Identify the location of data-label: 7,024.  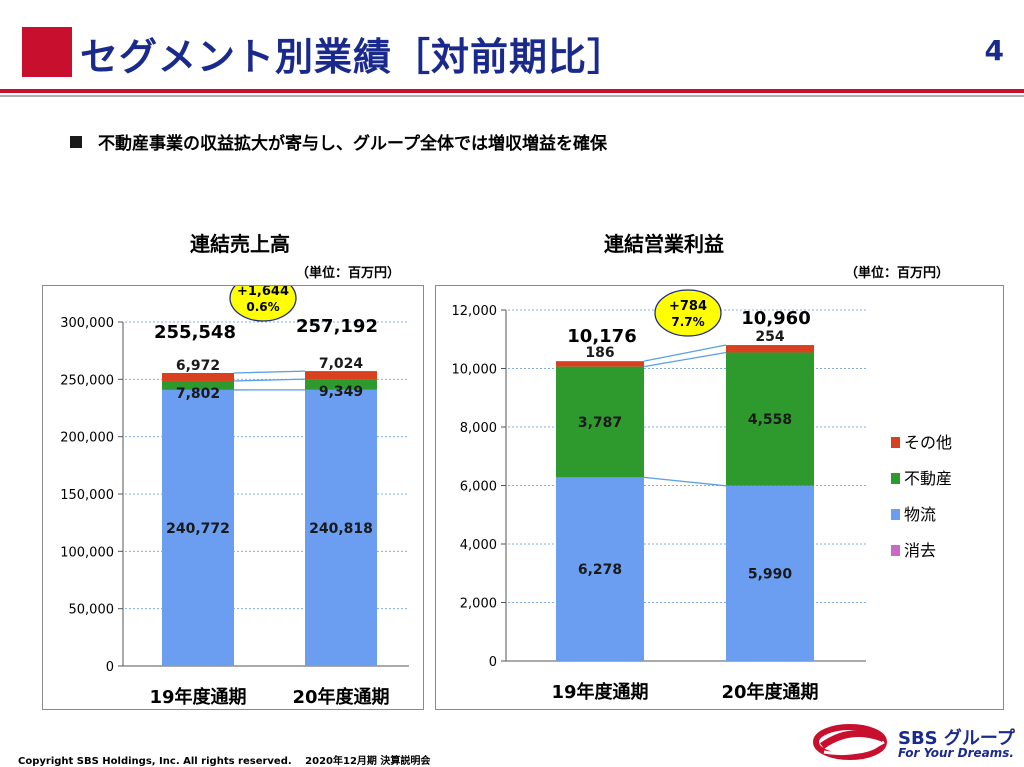
(341, 364).